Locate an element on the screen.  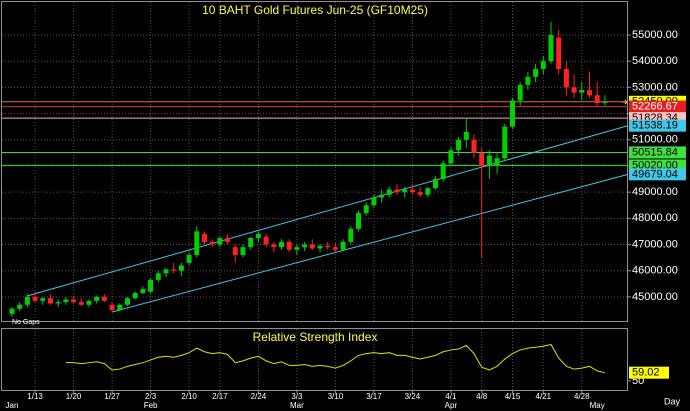
y-tick-label: 48000.00 is located at coordinates (655, 218).